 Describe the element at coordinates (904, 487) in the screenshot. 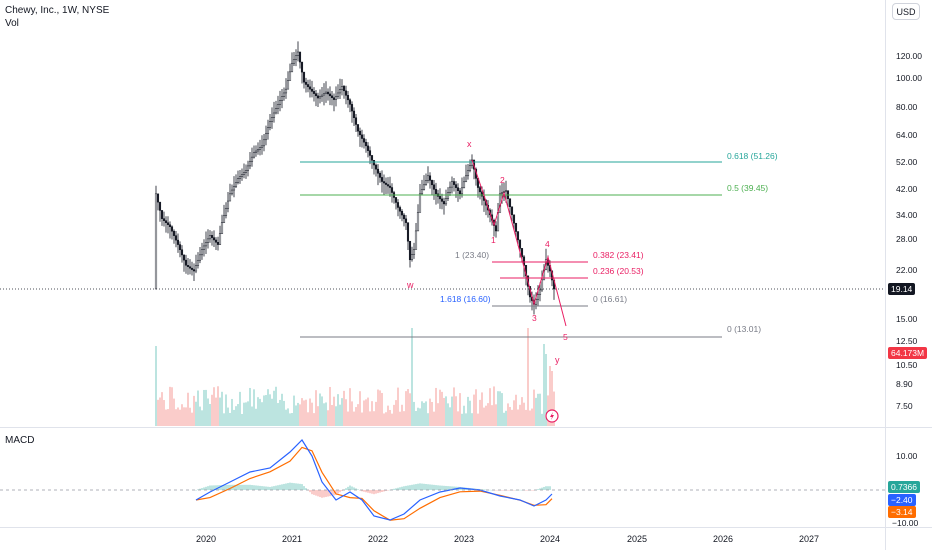

I see `macd-hist-tag: 0.7366` at that location.